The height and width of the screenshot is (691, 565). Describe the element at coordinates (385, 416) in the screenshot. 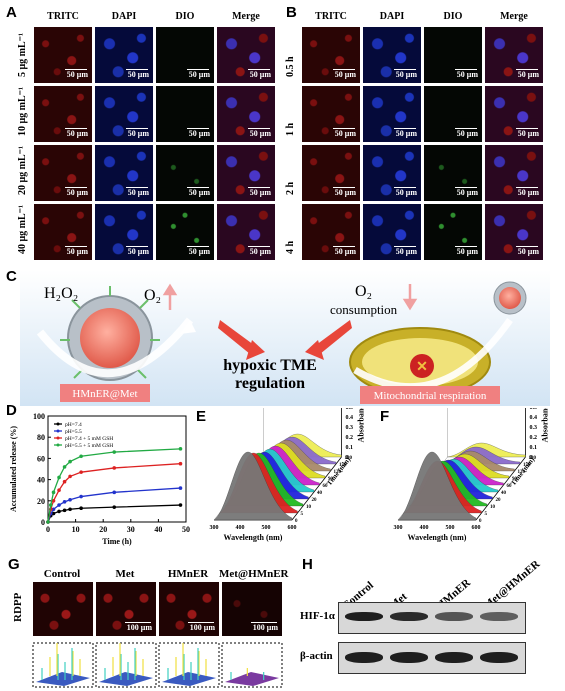

I see `panel-f-label: F` at that location.